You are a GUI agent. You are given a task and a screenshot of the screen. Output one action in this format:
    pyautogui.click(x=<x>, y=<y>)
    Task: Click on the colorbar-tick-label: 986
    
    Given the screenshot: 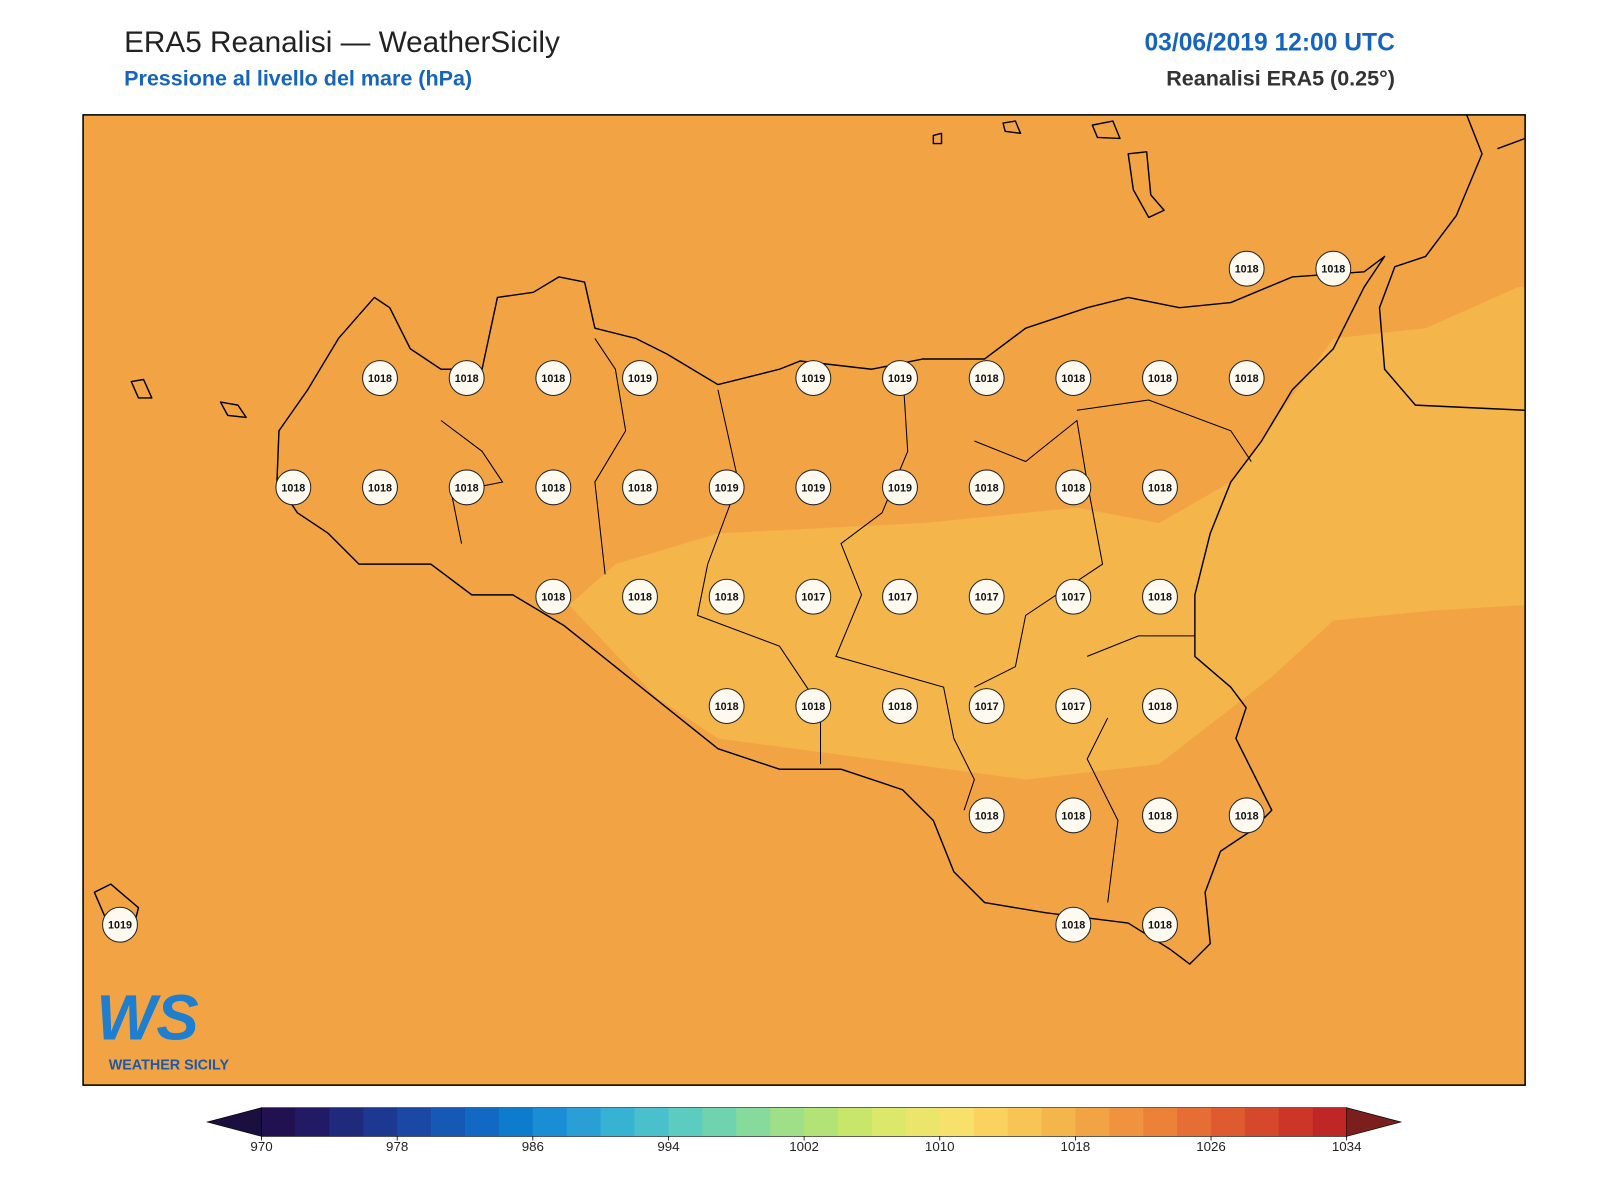 What is the action you would take?
    pyautogui.click(x=533, y=1146)
    